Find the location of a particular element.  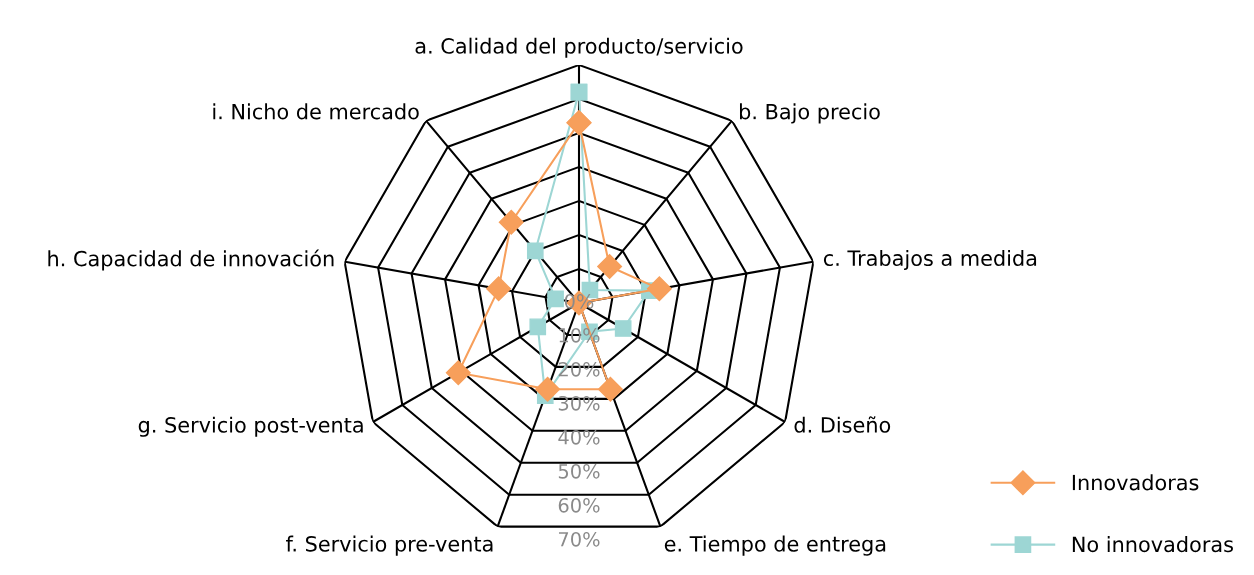

spoke-label: d. Diseño is located at coordinates (842, 424).